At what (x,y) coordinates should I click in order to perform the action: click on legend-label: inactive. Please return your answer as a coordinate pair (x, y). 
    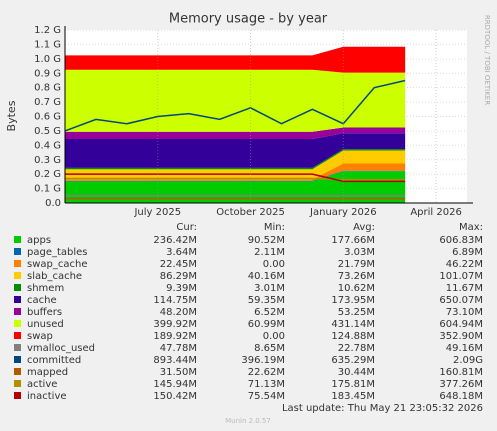
    Looking at the image, I should click on (47, 396).